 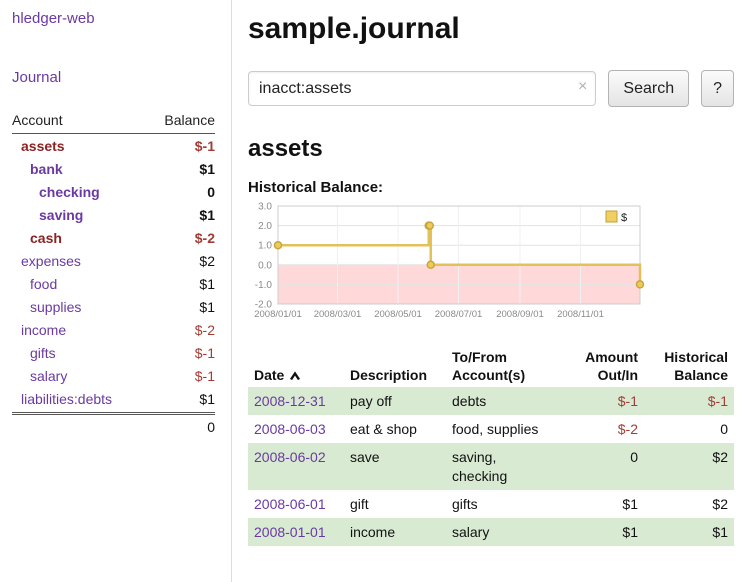 I want to click on transaction-row: 2008-01-01 income salary $1 $1, so click(x=491, y=532).